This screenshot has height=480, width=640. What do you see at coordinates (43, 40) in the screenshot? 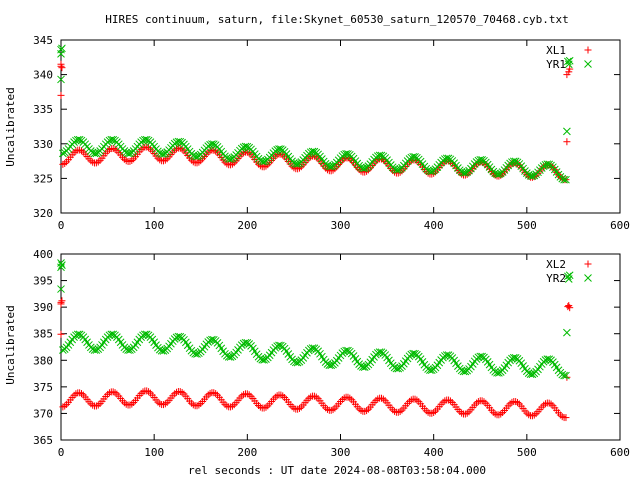
I see `y-tick-label: 345` at bounding box center [43, 40].